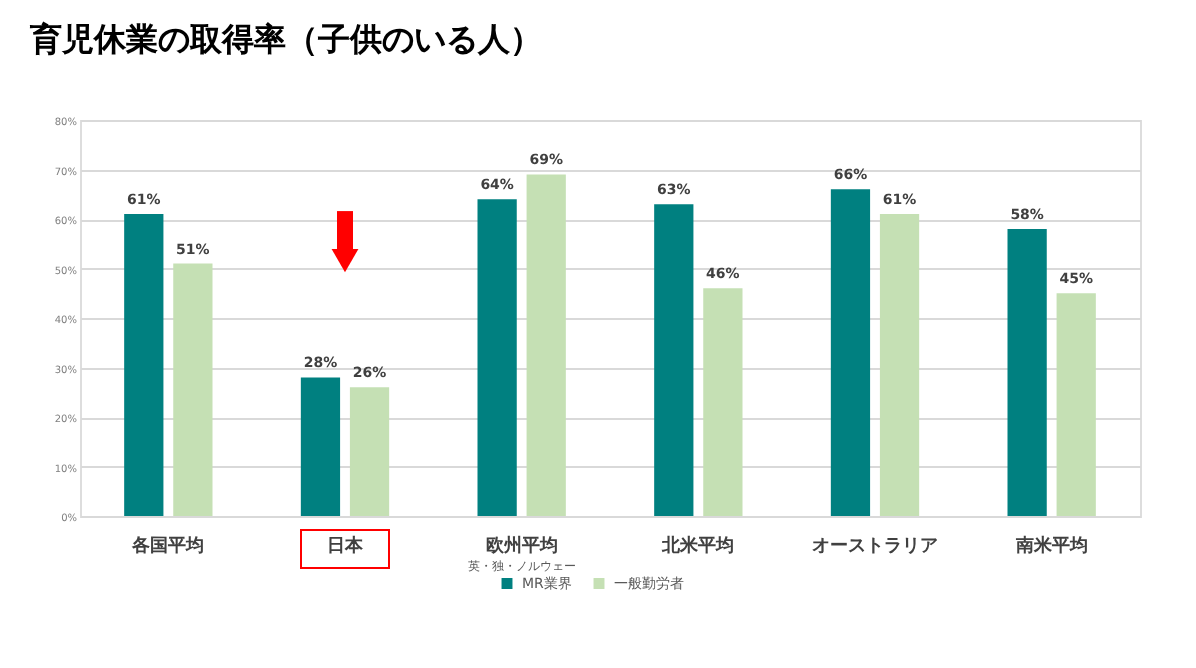 The height and width of the screenshot is (668, 1196). Describe the element at coordinates (1050, 546) in the screenshot. I see `x-tick-label: 南米平均` at that location.